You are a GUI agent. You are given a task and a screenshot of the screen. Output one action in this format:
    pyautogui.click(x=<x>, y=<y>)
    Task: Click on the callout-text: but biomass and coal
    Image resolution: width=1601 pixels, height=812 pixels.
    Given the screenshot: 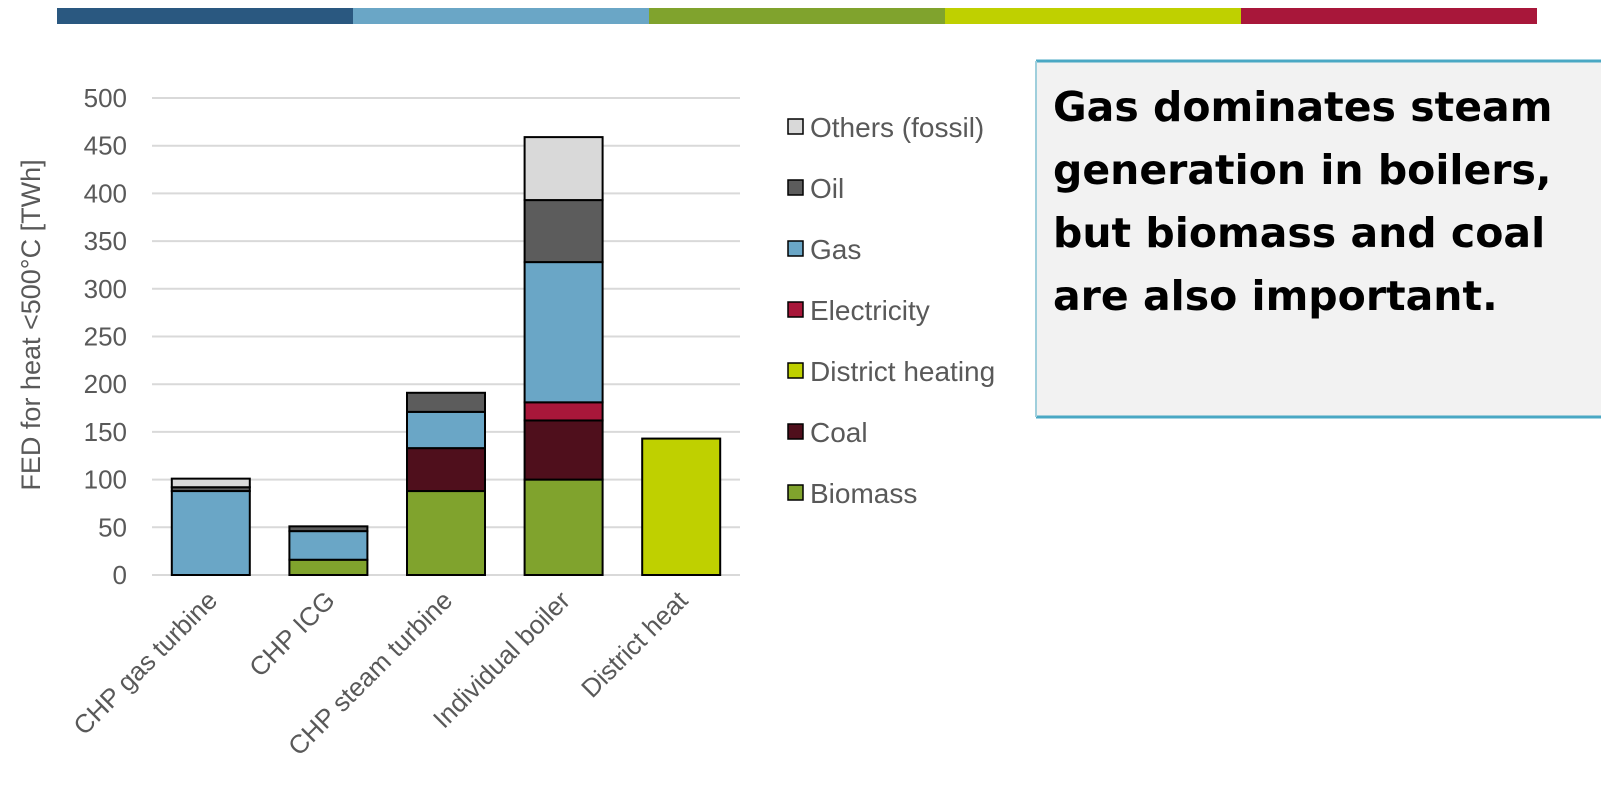 What is the action you would take?
    pyautogui.click(x=1299, y=233)
    